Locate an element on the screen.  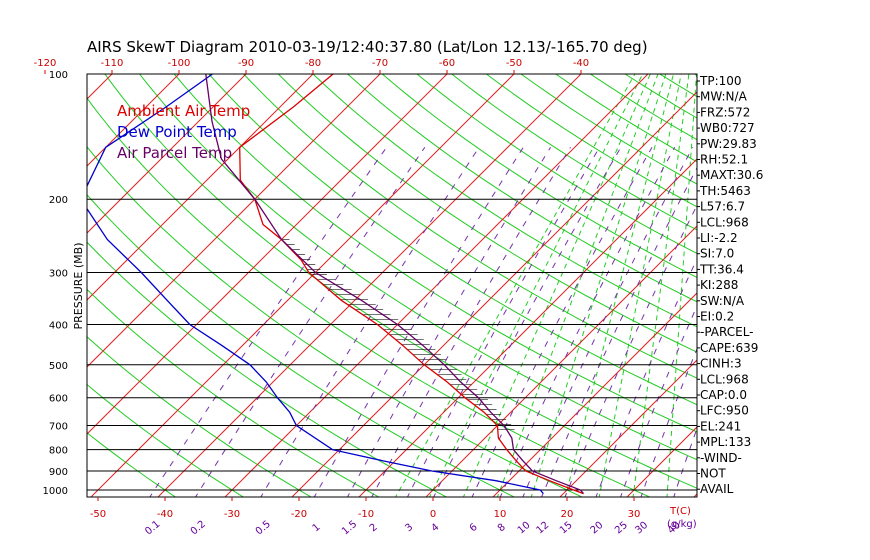
mixing-ratio-tick-label: 0.2 is located at coordinates (198, 528).